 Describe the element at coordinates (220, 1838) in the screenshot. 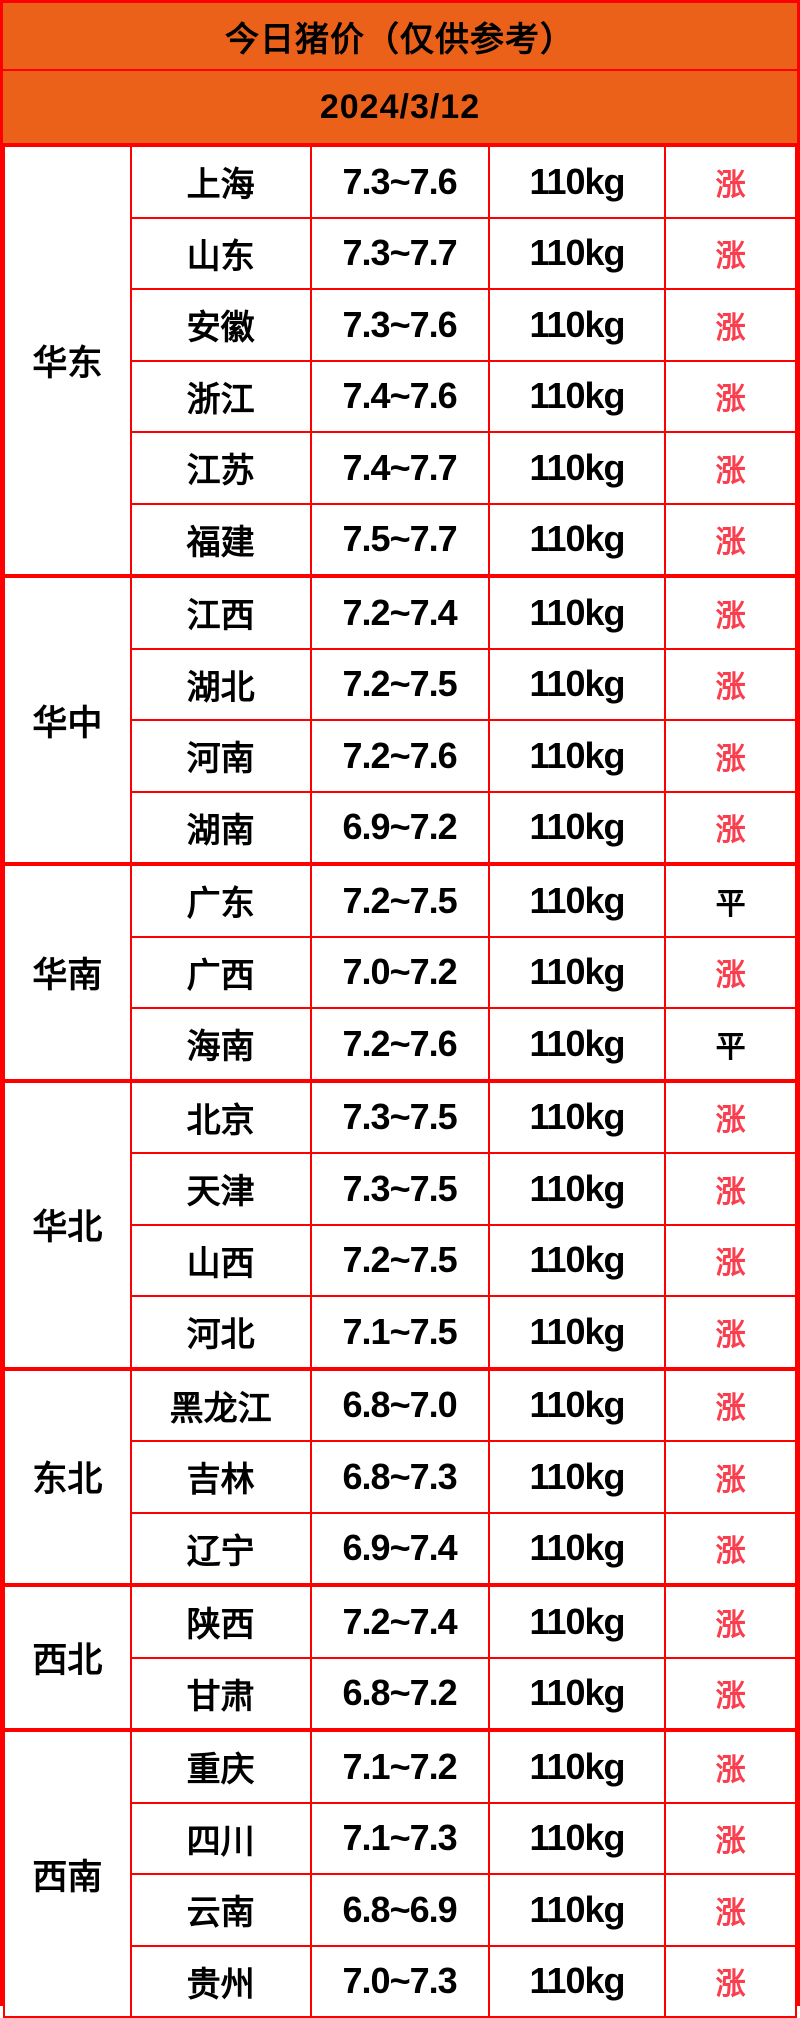

I see `province-cell: 四川` at that location.